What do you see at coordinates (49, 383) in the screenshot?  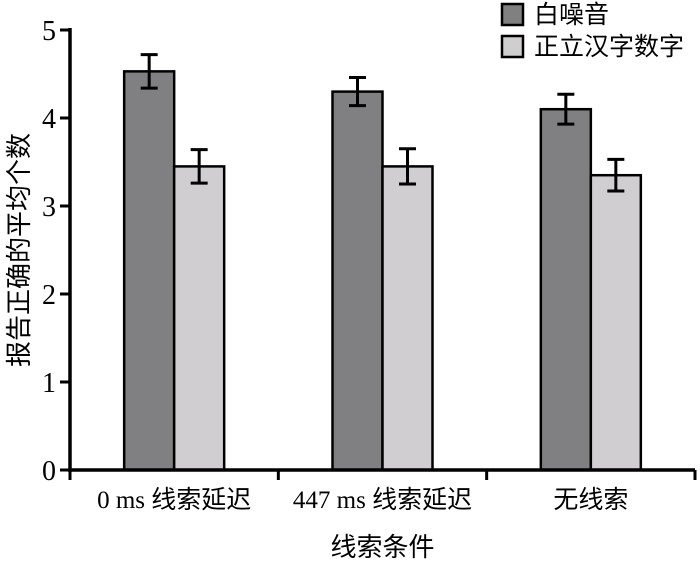 I see `y-tick-label-1: 1` at bounding box center [49, 383].